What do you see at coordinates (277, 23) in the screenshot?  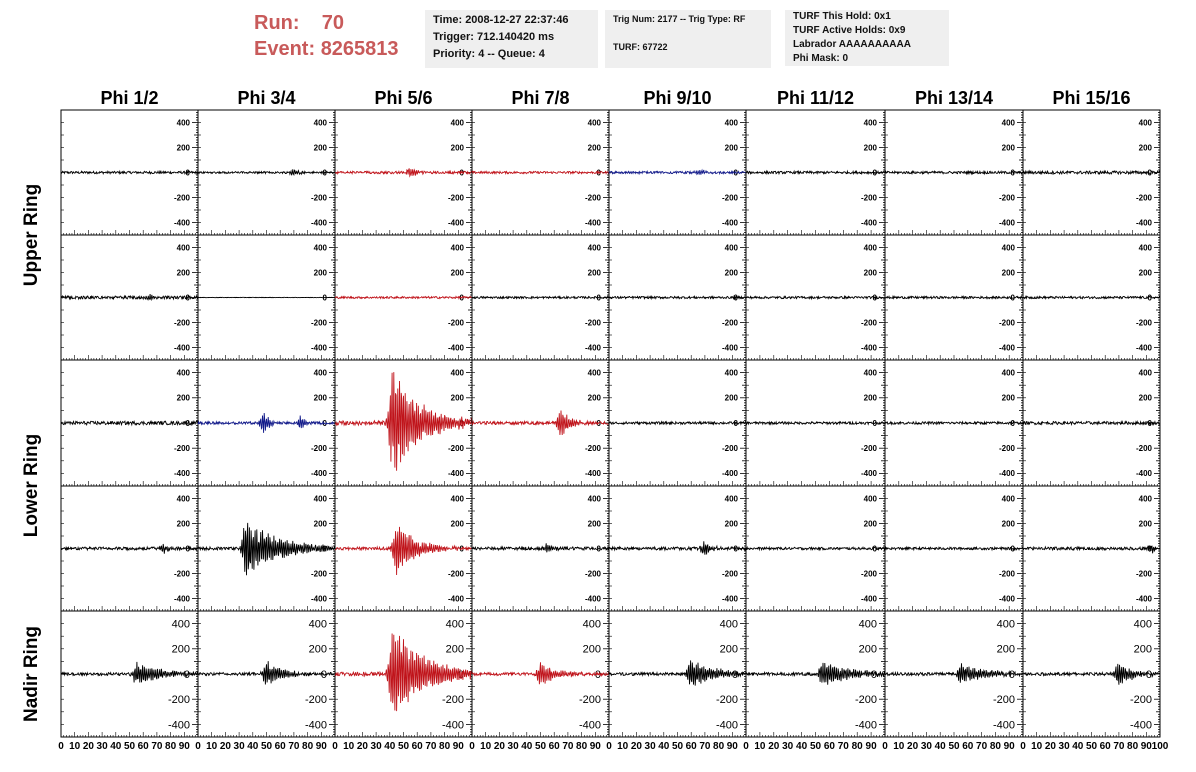 I see `run-label: Run:` at bounding box center [277, 23].